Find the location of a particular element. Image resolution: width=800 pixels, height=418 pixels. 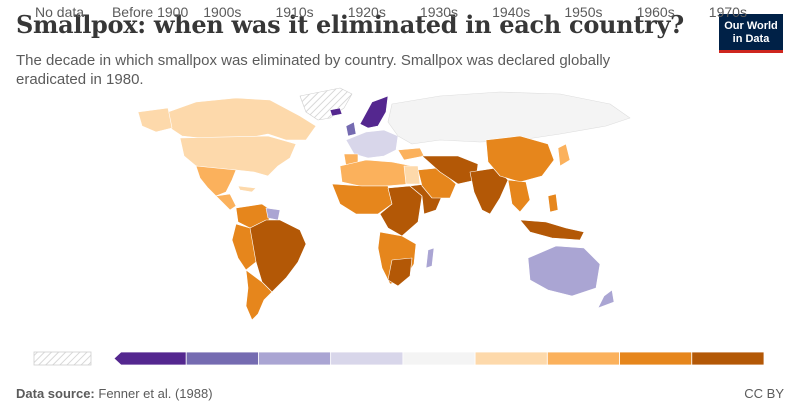

legend-label-2: 1910s is located at coordinates (294, 12).